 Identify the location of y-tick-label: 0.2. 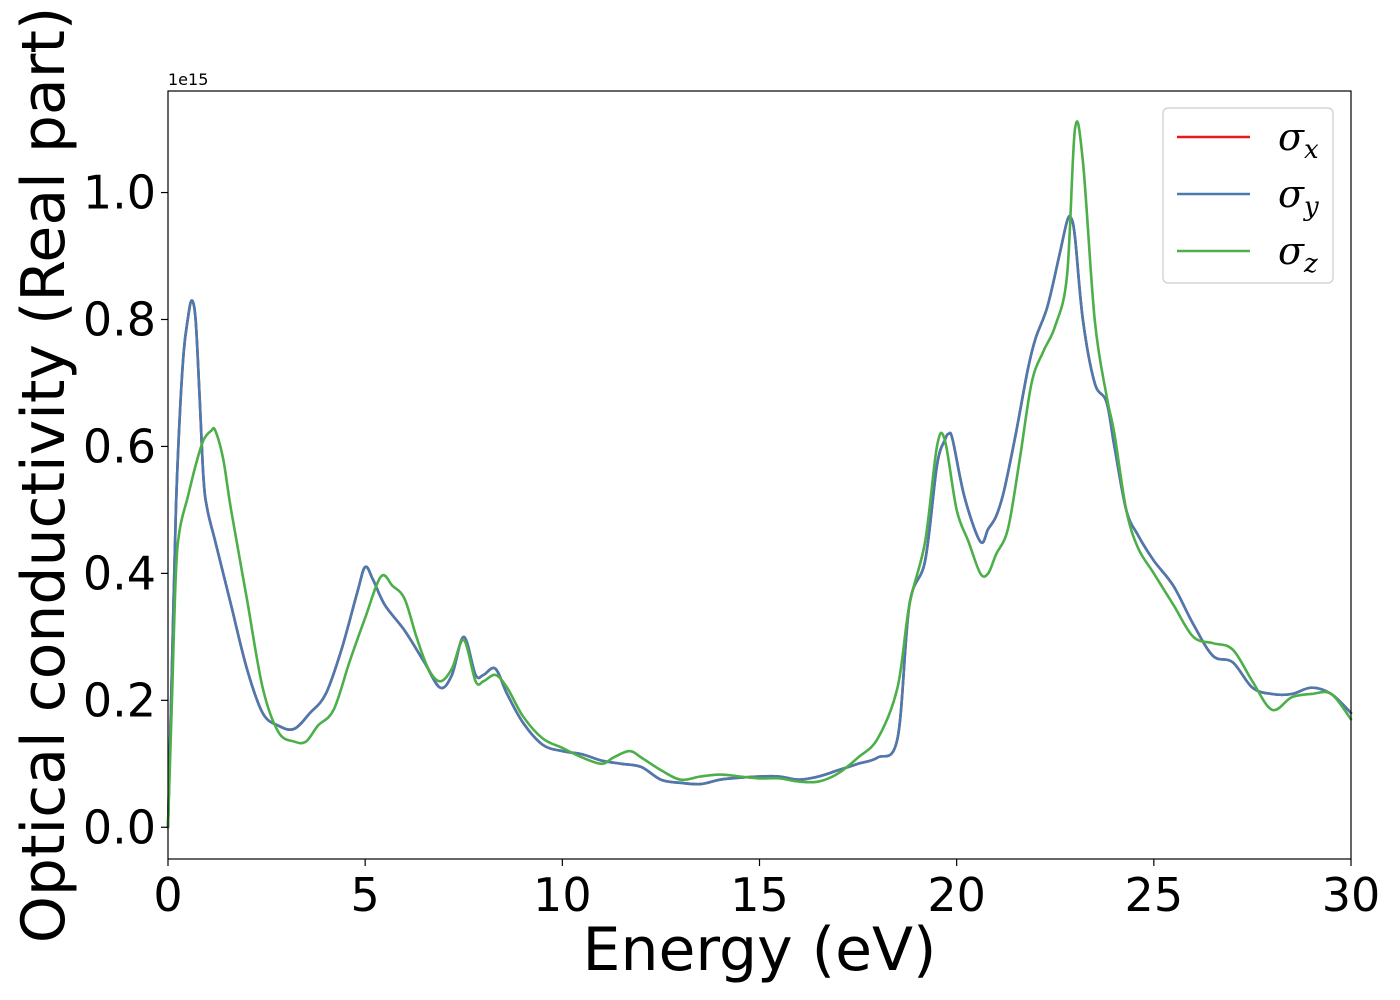
(119, 700).